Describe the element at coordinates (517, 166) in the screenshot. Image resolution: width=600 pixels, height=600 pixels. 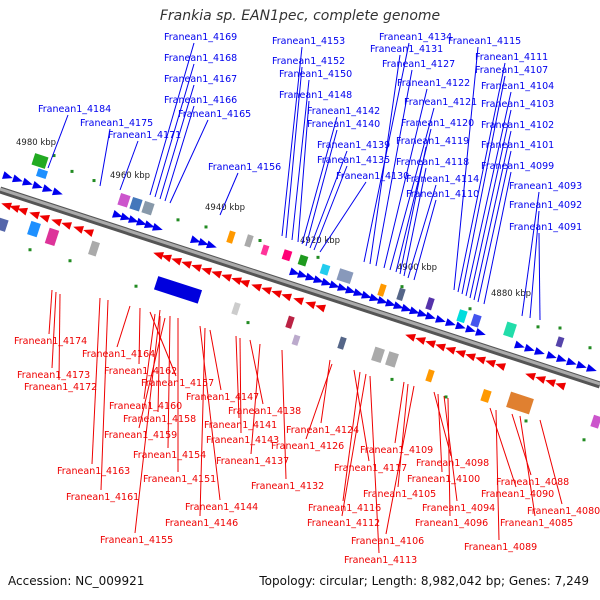
I see `forward-gene-label: Franean1_4099` at that location.